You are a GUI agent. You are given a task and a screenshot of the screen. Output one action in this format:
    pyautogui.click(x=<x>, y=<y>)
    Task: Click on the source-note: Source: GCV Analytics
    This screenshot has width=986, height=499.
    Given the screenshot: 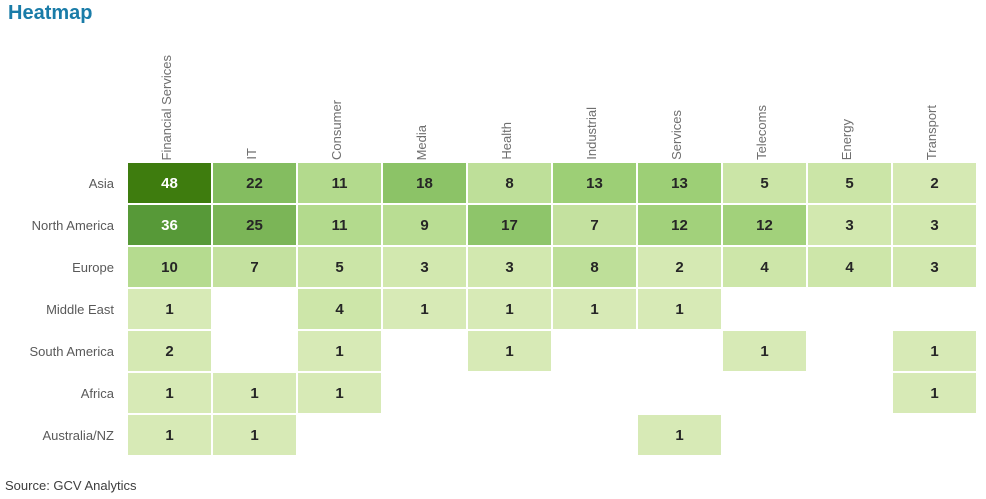 What is the action you would take?
    pyautogui.click(x=71, y=485)
    